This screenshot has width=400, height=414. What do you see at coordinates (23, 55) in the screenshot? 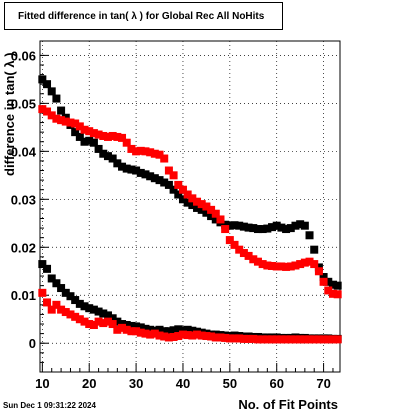
I see `y-tick-label: 0.06` at bounding box center [23, 55].